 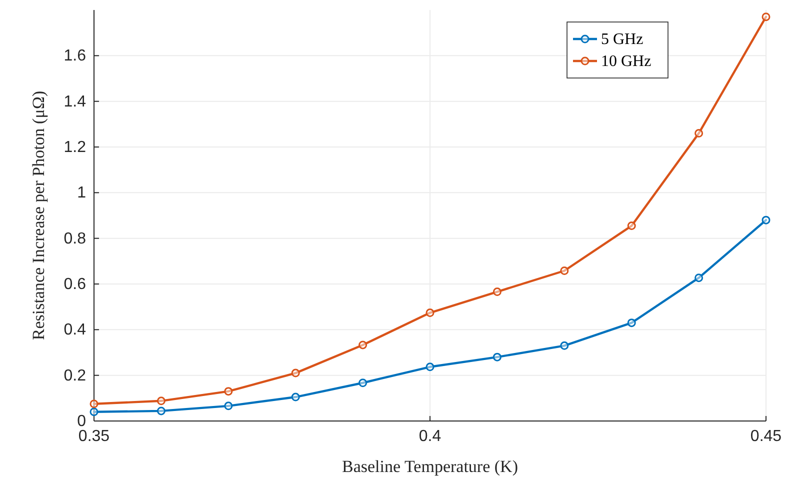 I want to click on y-tick-label: 0, so click(x=81, y=421).